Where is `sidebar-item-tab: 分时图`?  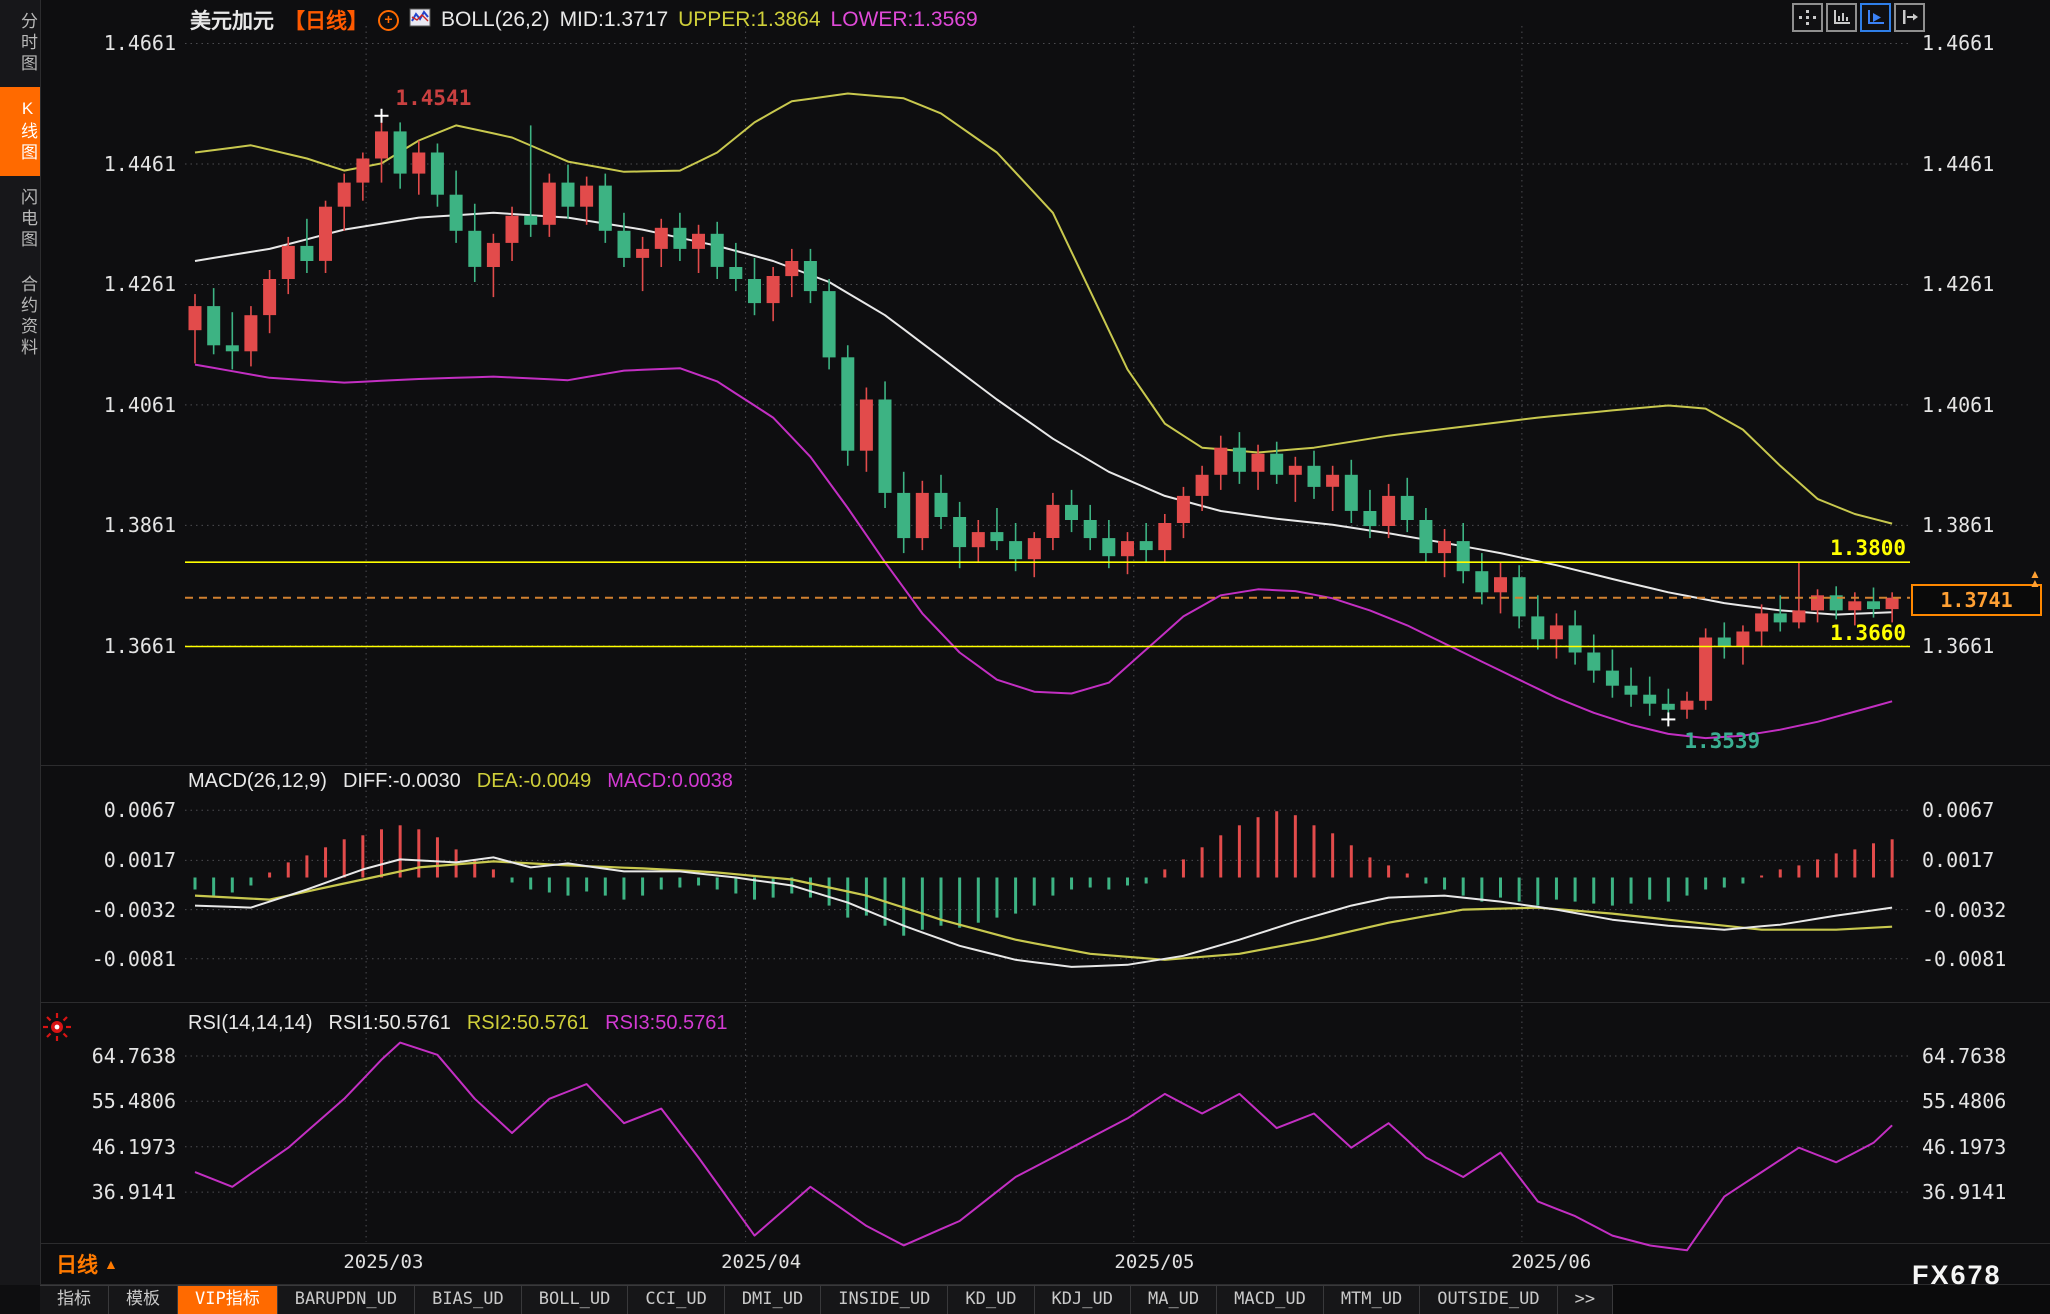
sidebar-item-tab: 分时图 is located at coordinates (27, 43).